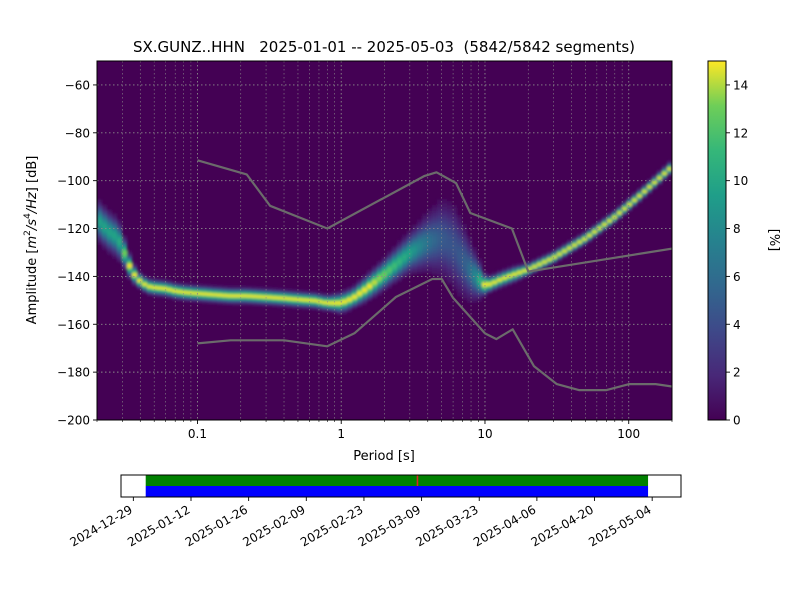  I want to click on y-tick-label: −160, so click(73, 325).